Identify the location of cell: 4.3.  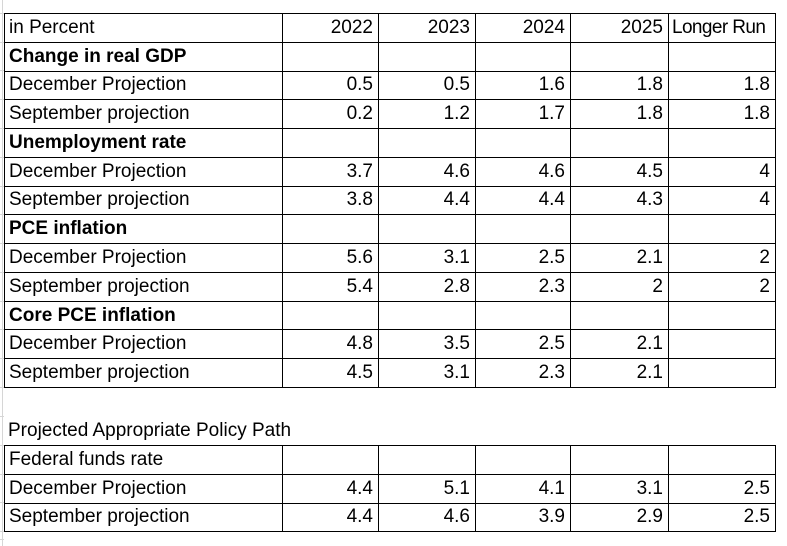
(619, 200).